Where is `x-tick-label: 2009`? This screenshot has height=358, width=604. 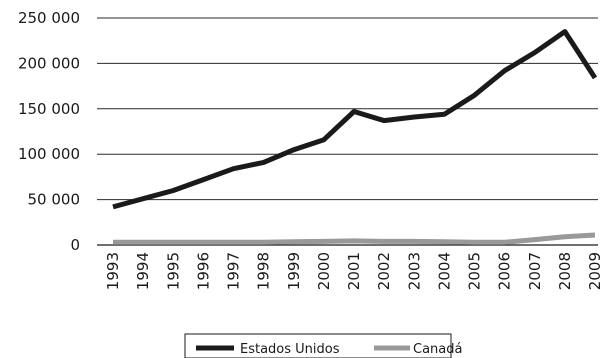 x-tick-label: 2009 is located at coordinates (595, 271).